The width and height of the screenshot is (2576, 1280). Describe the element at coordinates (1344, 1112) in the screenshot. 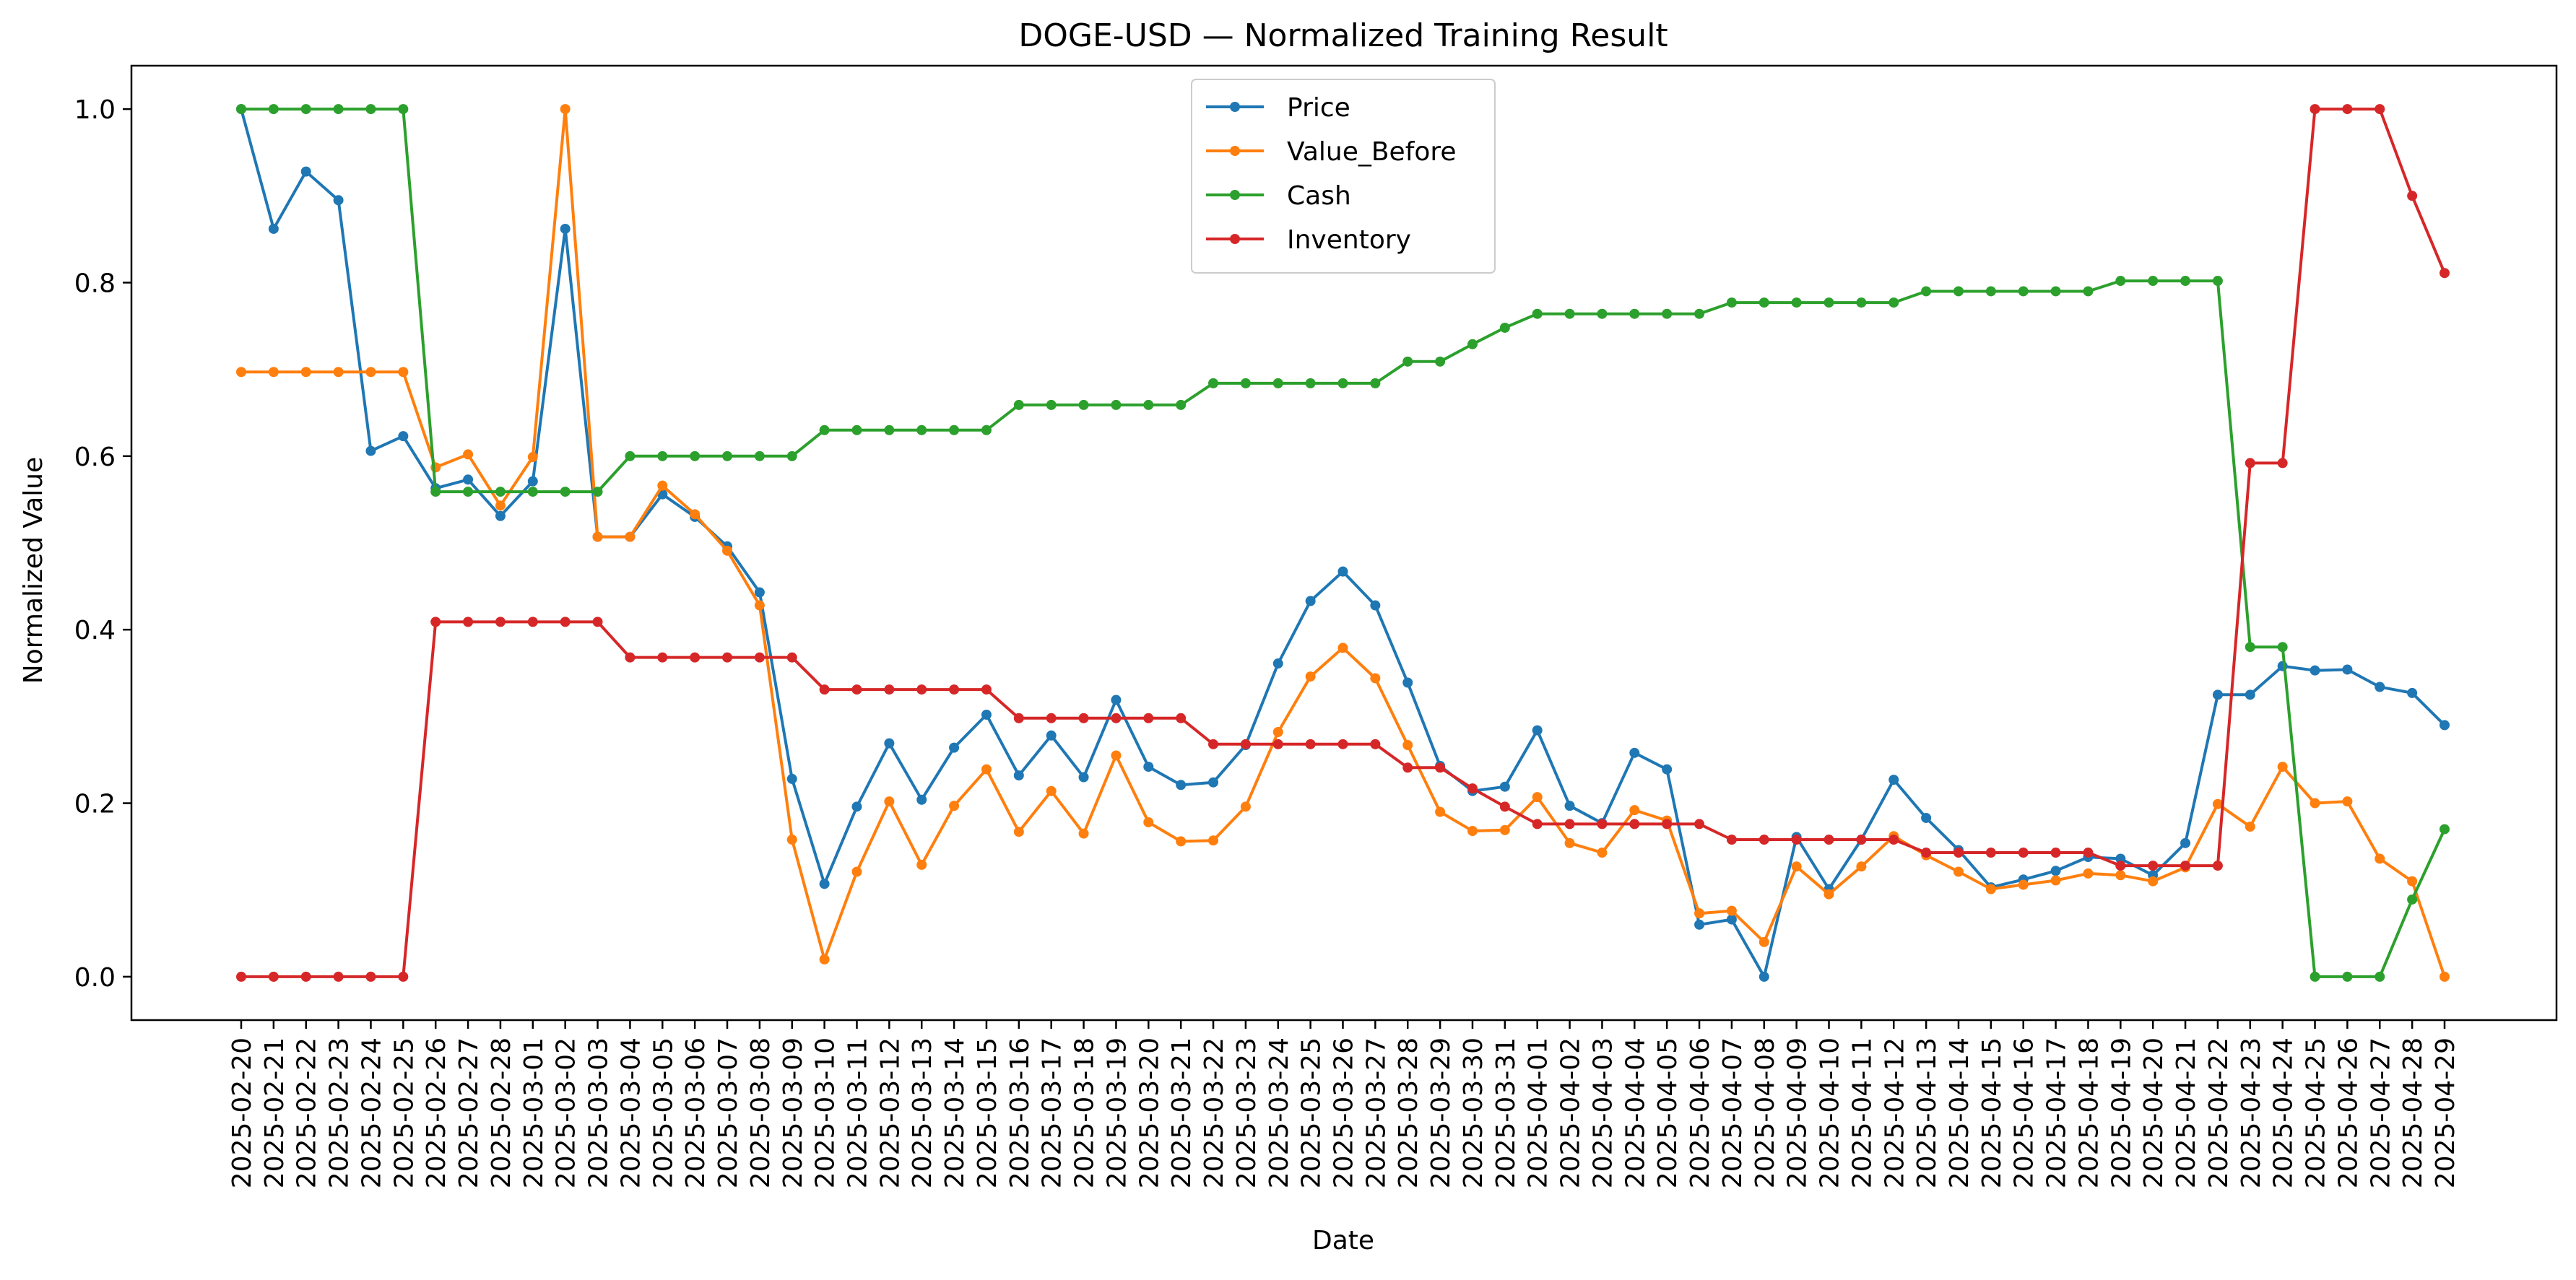

I see `x-tick-label: 2025-03-26` at that location.